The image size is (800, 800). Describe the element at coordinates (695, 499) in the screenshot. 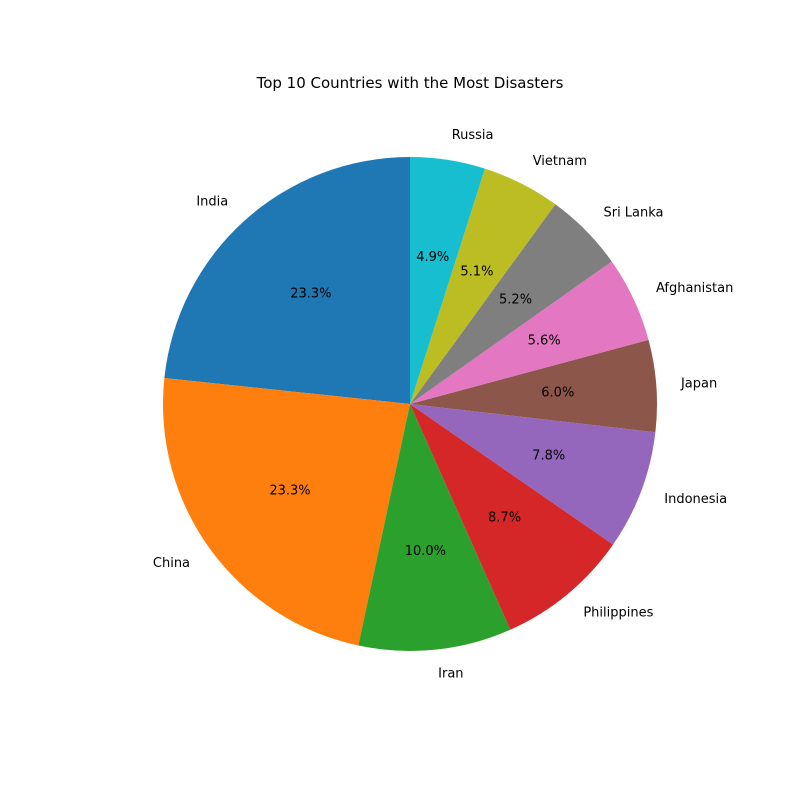

I see `slice-label-indonesia: Indonesia` at that location.